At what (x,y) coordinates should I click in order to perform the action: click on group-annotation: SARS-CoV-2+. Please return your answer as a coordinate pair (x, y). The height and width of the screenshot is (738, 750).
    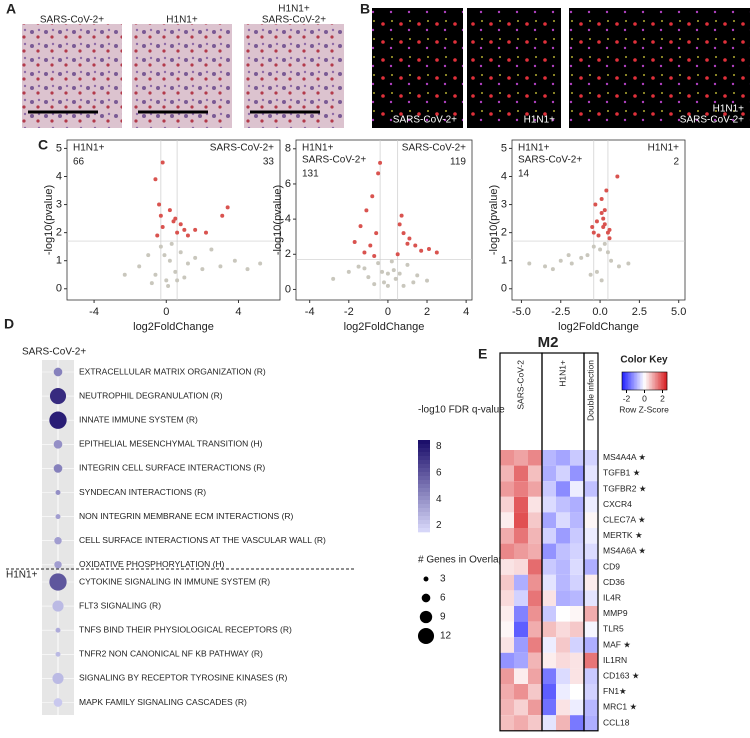
    Looking at the image, I should click on (242, 148).